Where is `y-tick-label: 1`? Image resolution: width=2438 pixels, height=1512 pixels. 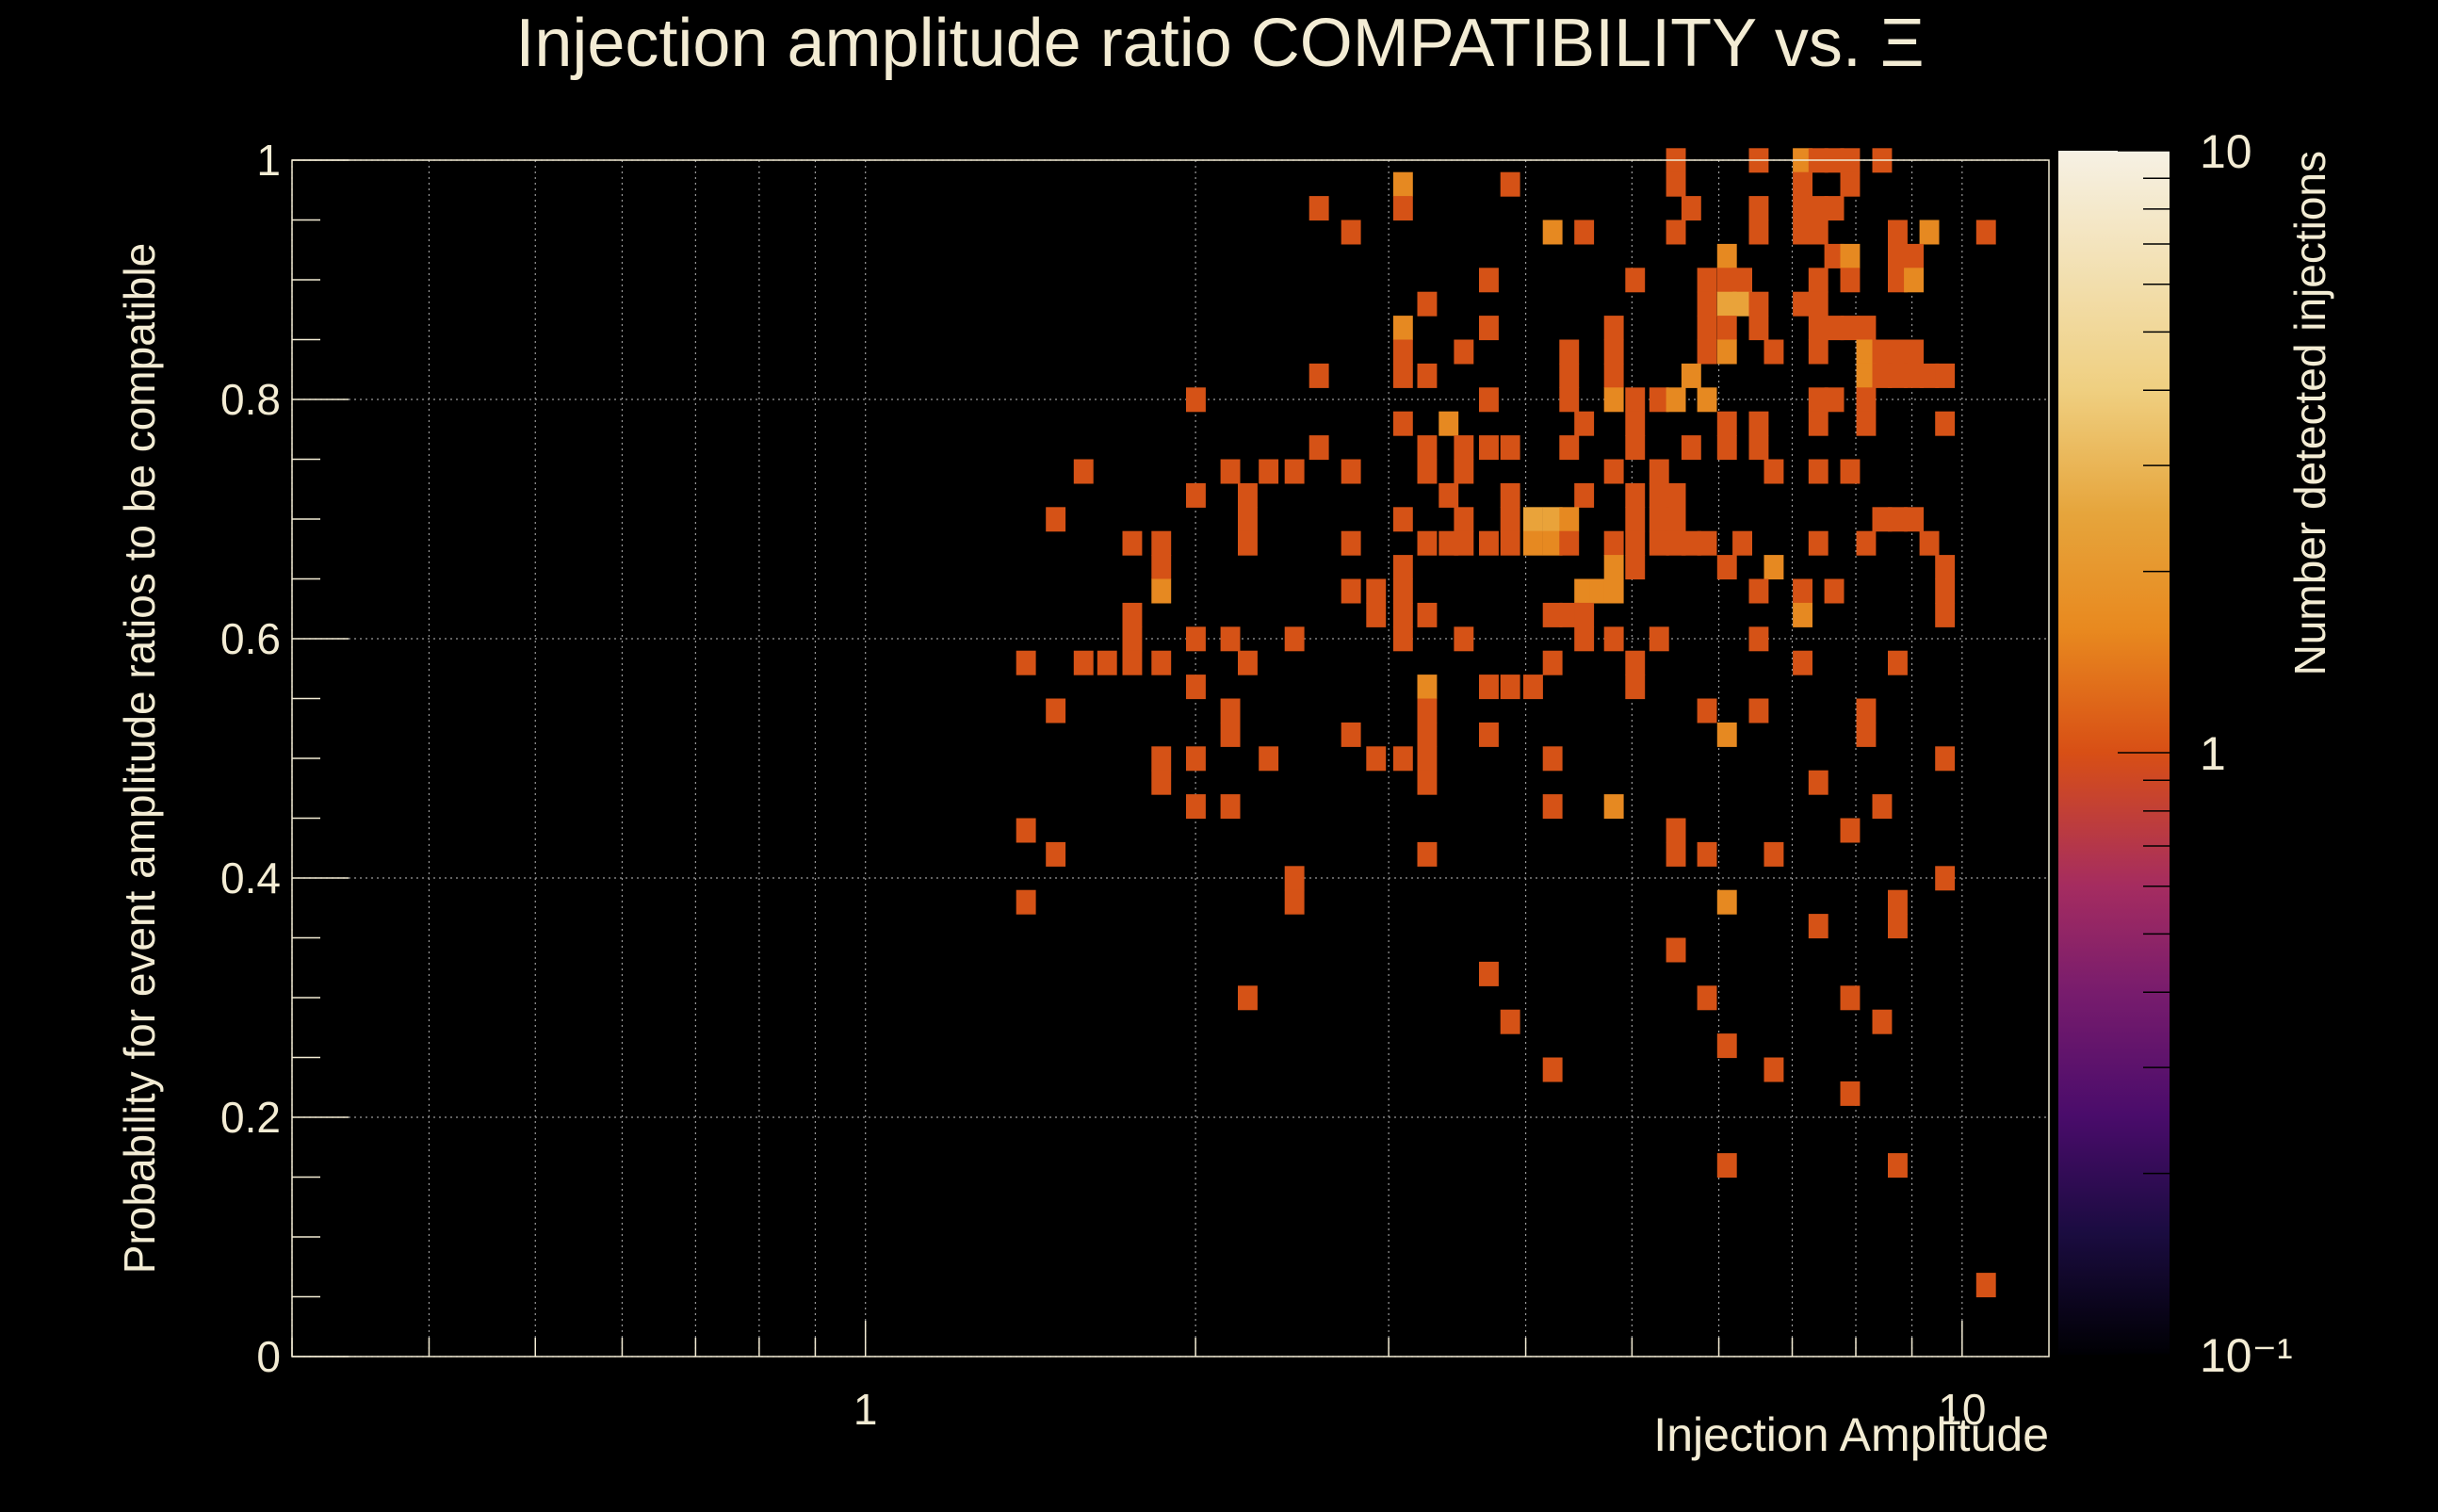
y-tick-label: 1 is located at coordinates (268, 160).